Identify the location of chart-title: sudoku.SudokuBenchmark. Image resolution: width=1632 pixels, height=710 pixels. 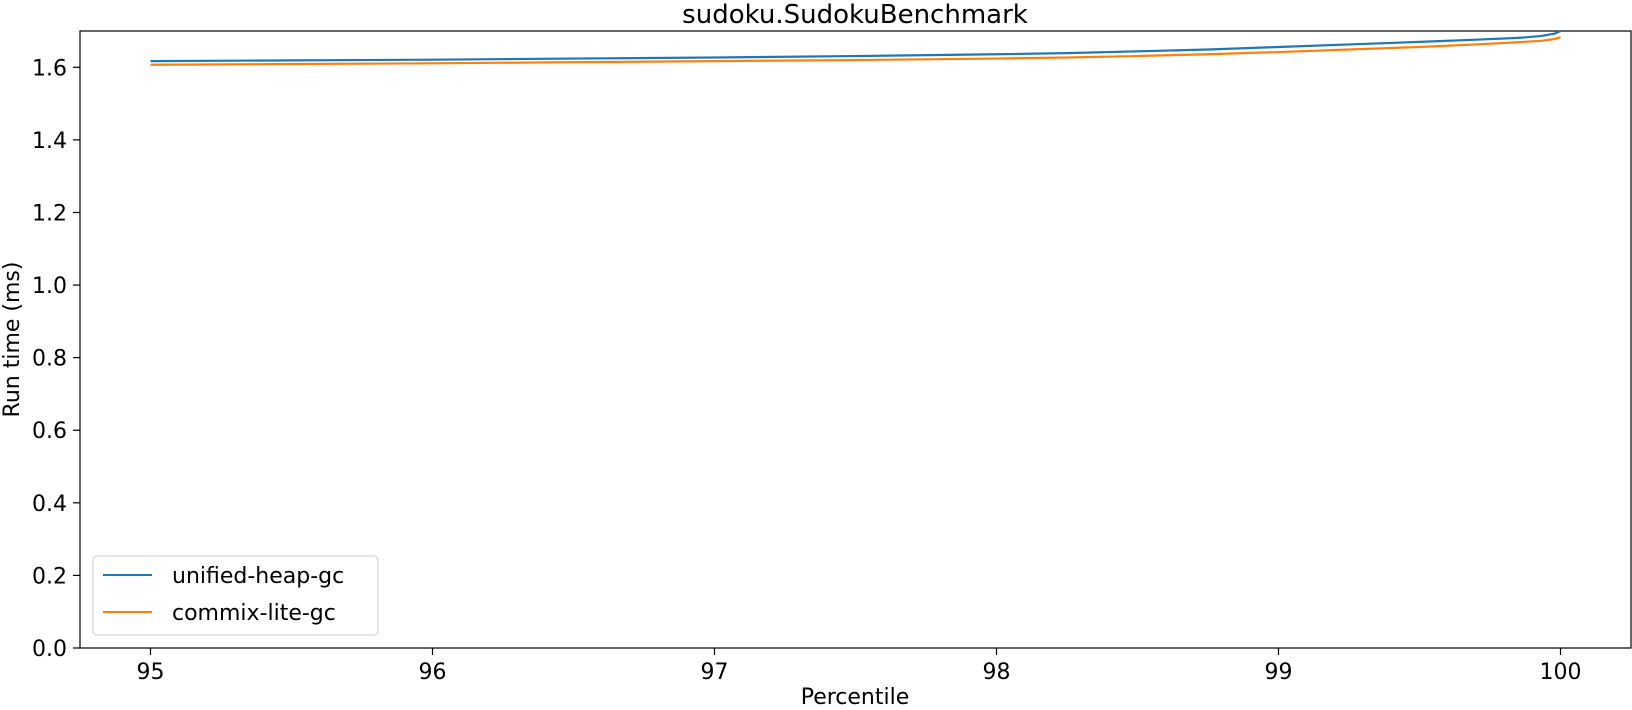
(855, 15).